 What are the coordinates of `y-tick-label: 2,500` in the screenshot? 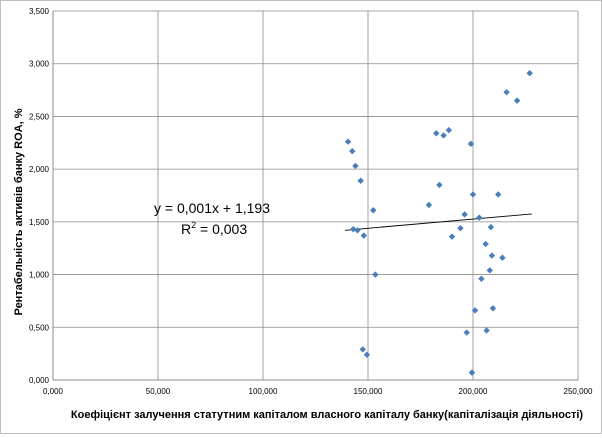 It's located at (39, 116).